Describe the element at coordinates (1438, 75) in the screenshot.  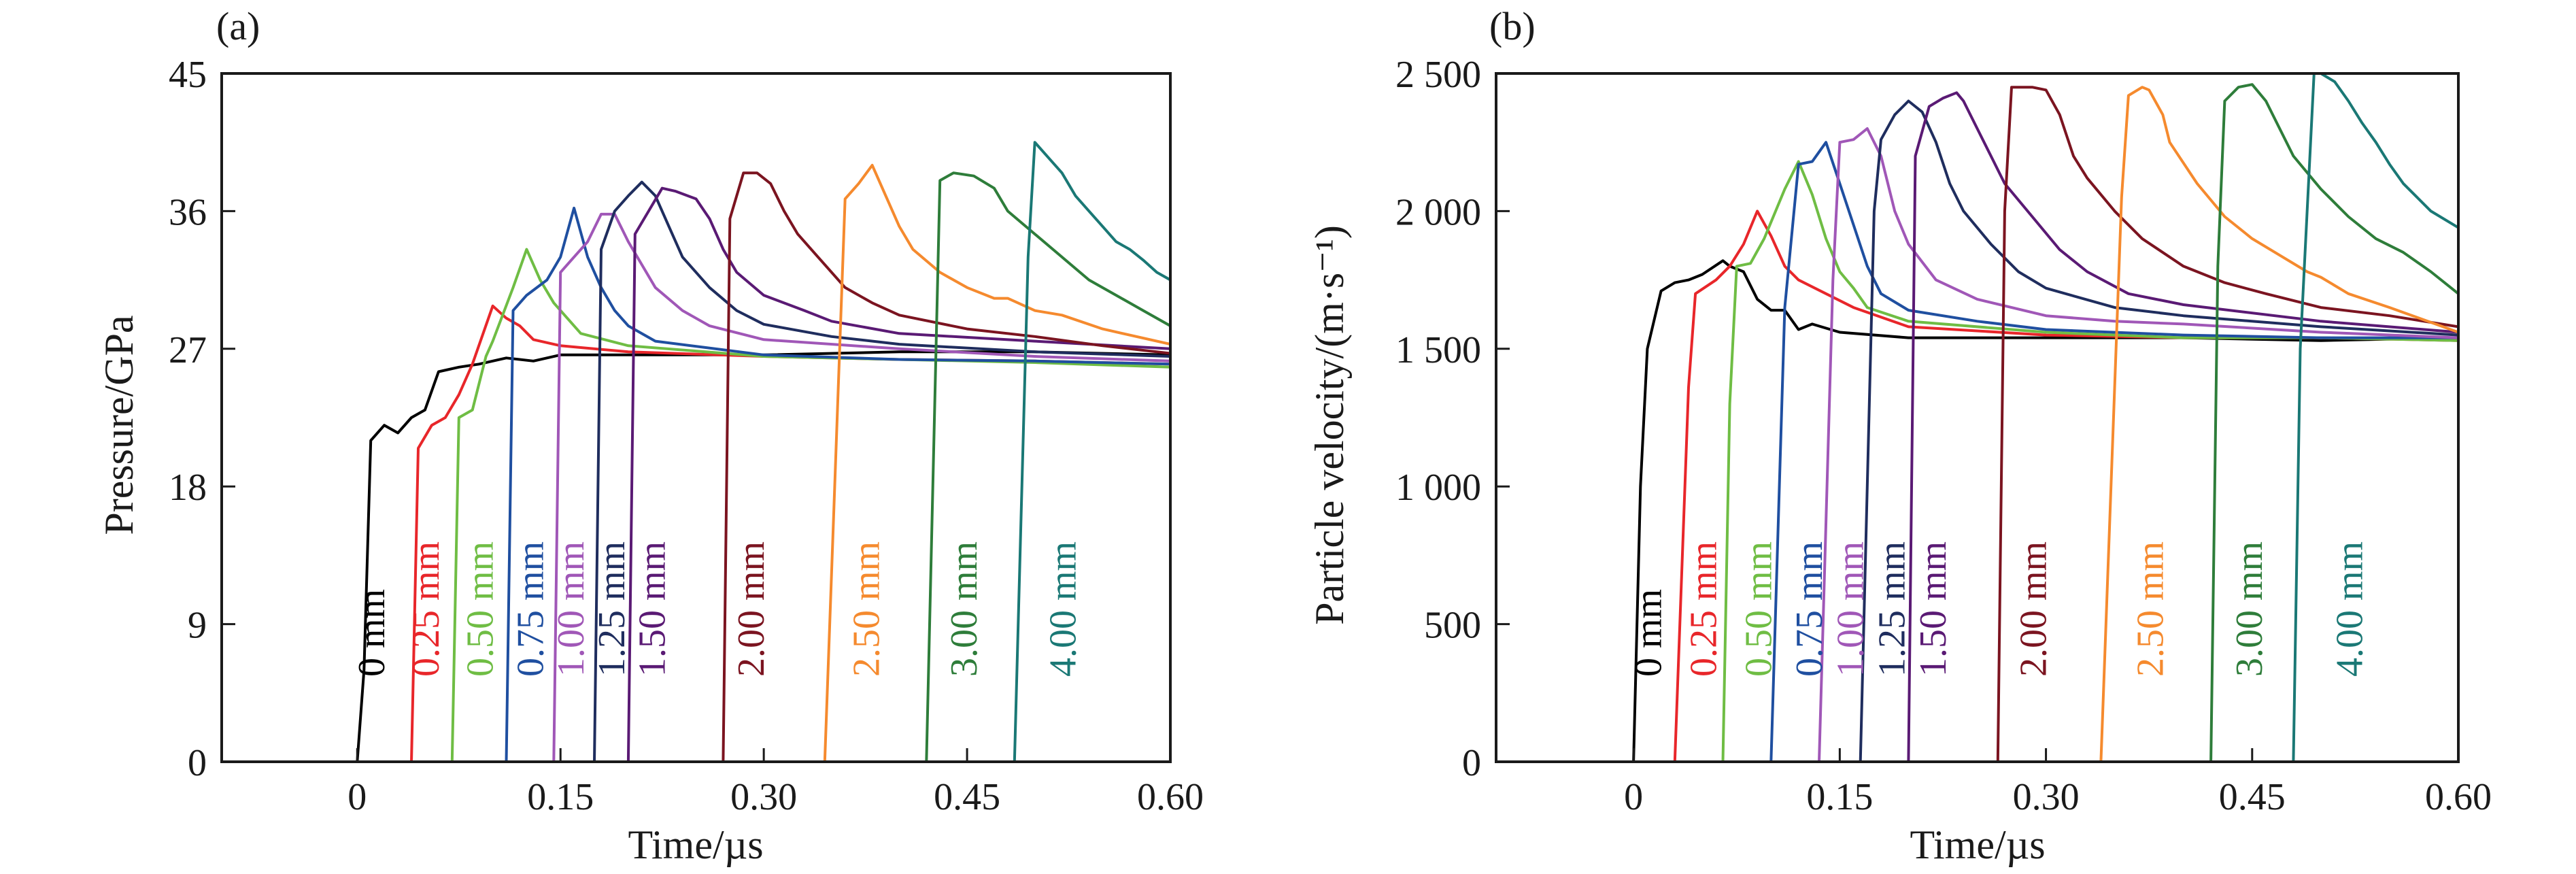
I see `panel-b-y-tick-label: 2 500` at that location.